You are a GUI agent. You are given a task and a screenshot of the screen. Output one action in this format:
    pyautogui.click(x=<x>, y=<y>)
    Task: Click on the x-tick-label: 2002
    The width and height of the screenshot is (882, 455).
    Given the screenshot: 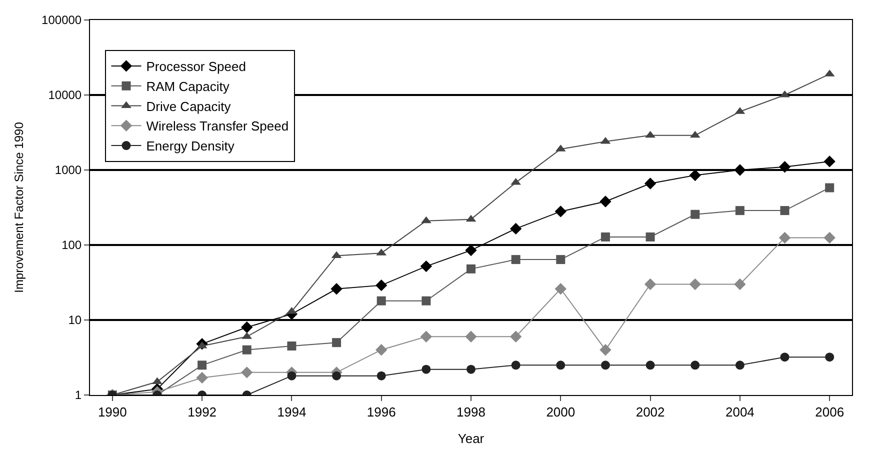 What is the action you would take?
    pyautogui.click(x=650, y=412)
    